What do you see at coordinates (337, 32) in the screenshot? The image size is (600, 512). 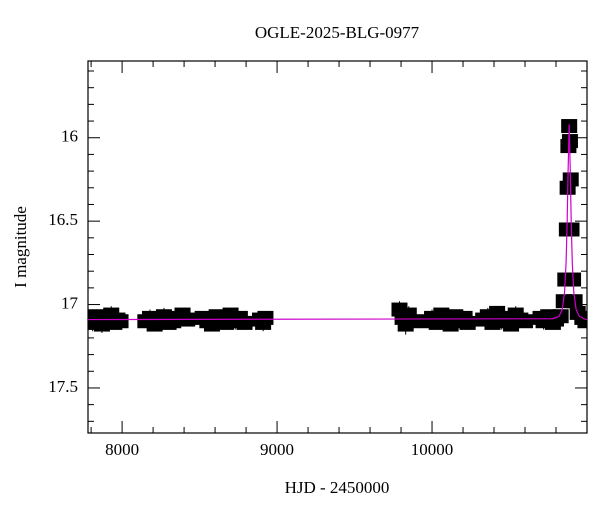 I see `chart-title: OGLE-2025-BLG-0977` at bounding box center [337, 32].